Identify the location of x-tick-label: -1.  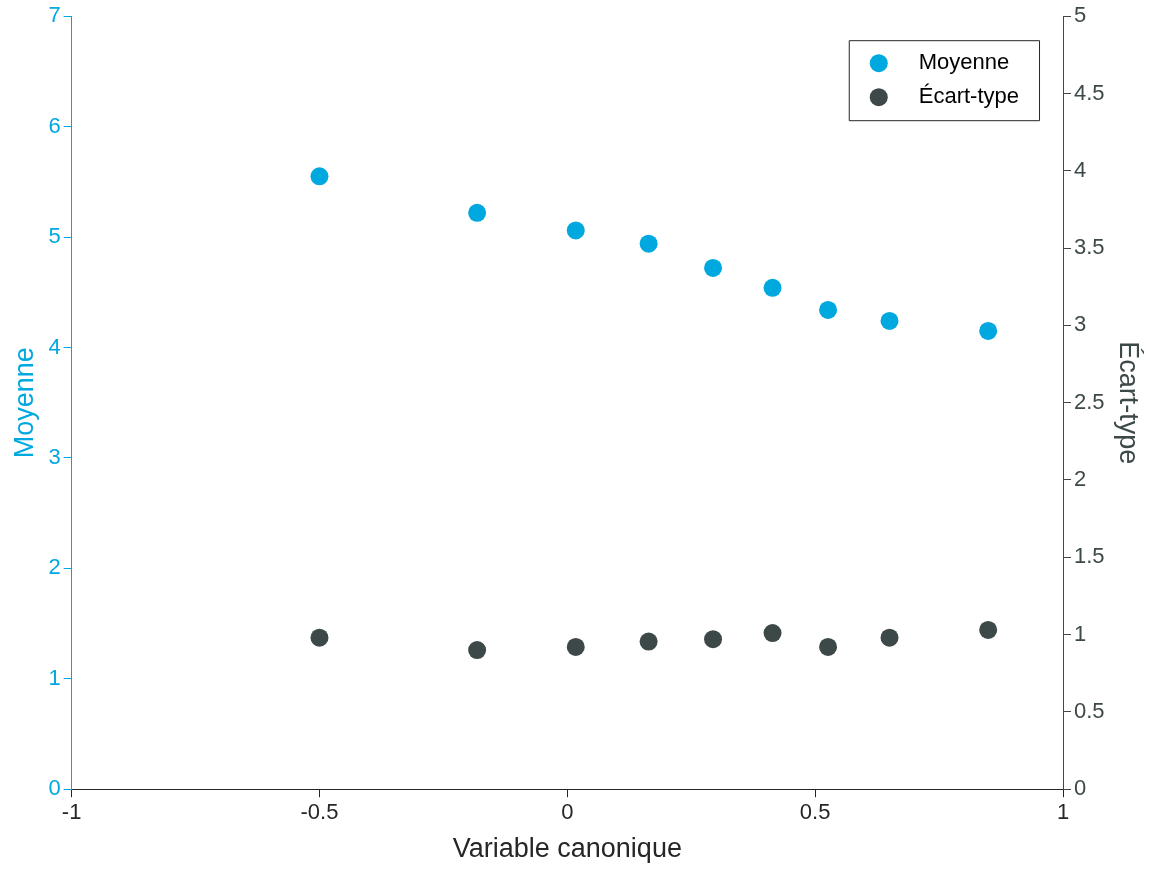
(71, 812).